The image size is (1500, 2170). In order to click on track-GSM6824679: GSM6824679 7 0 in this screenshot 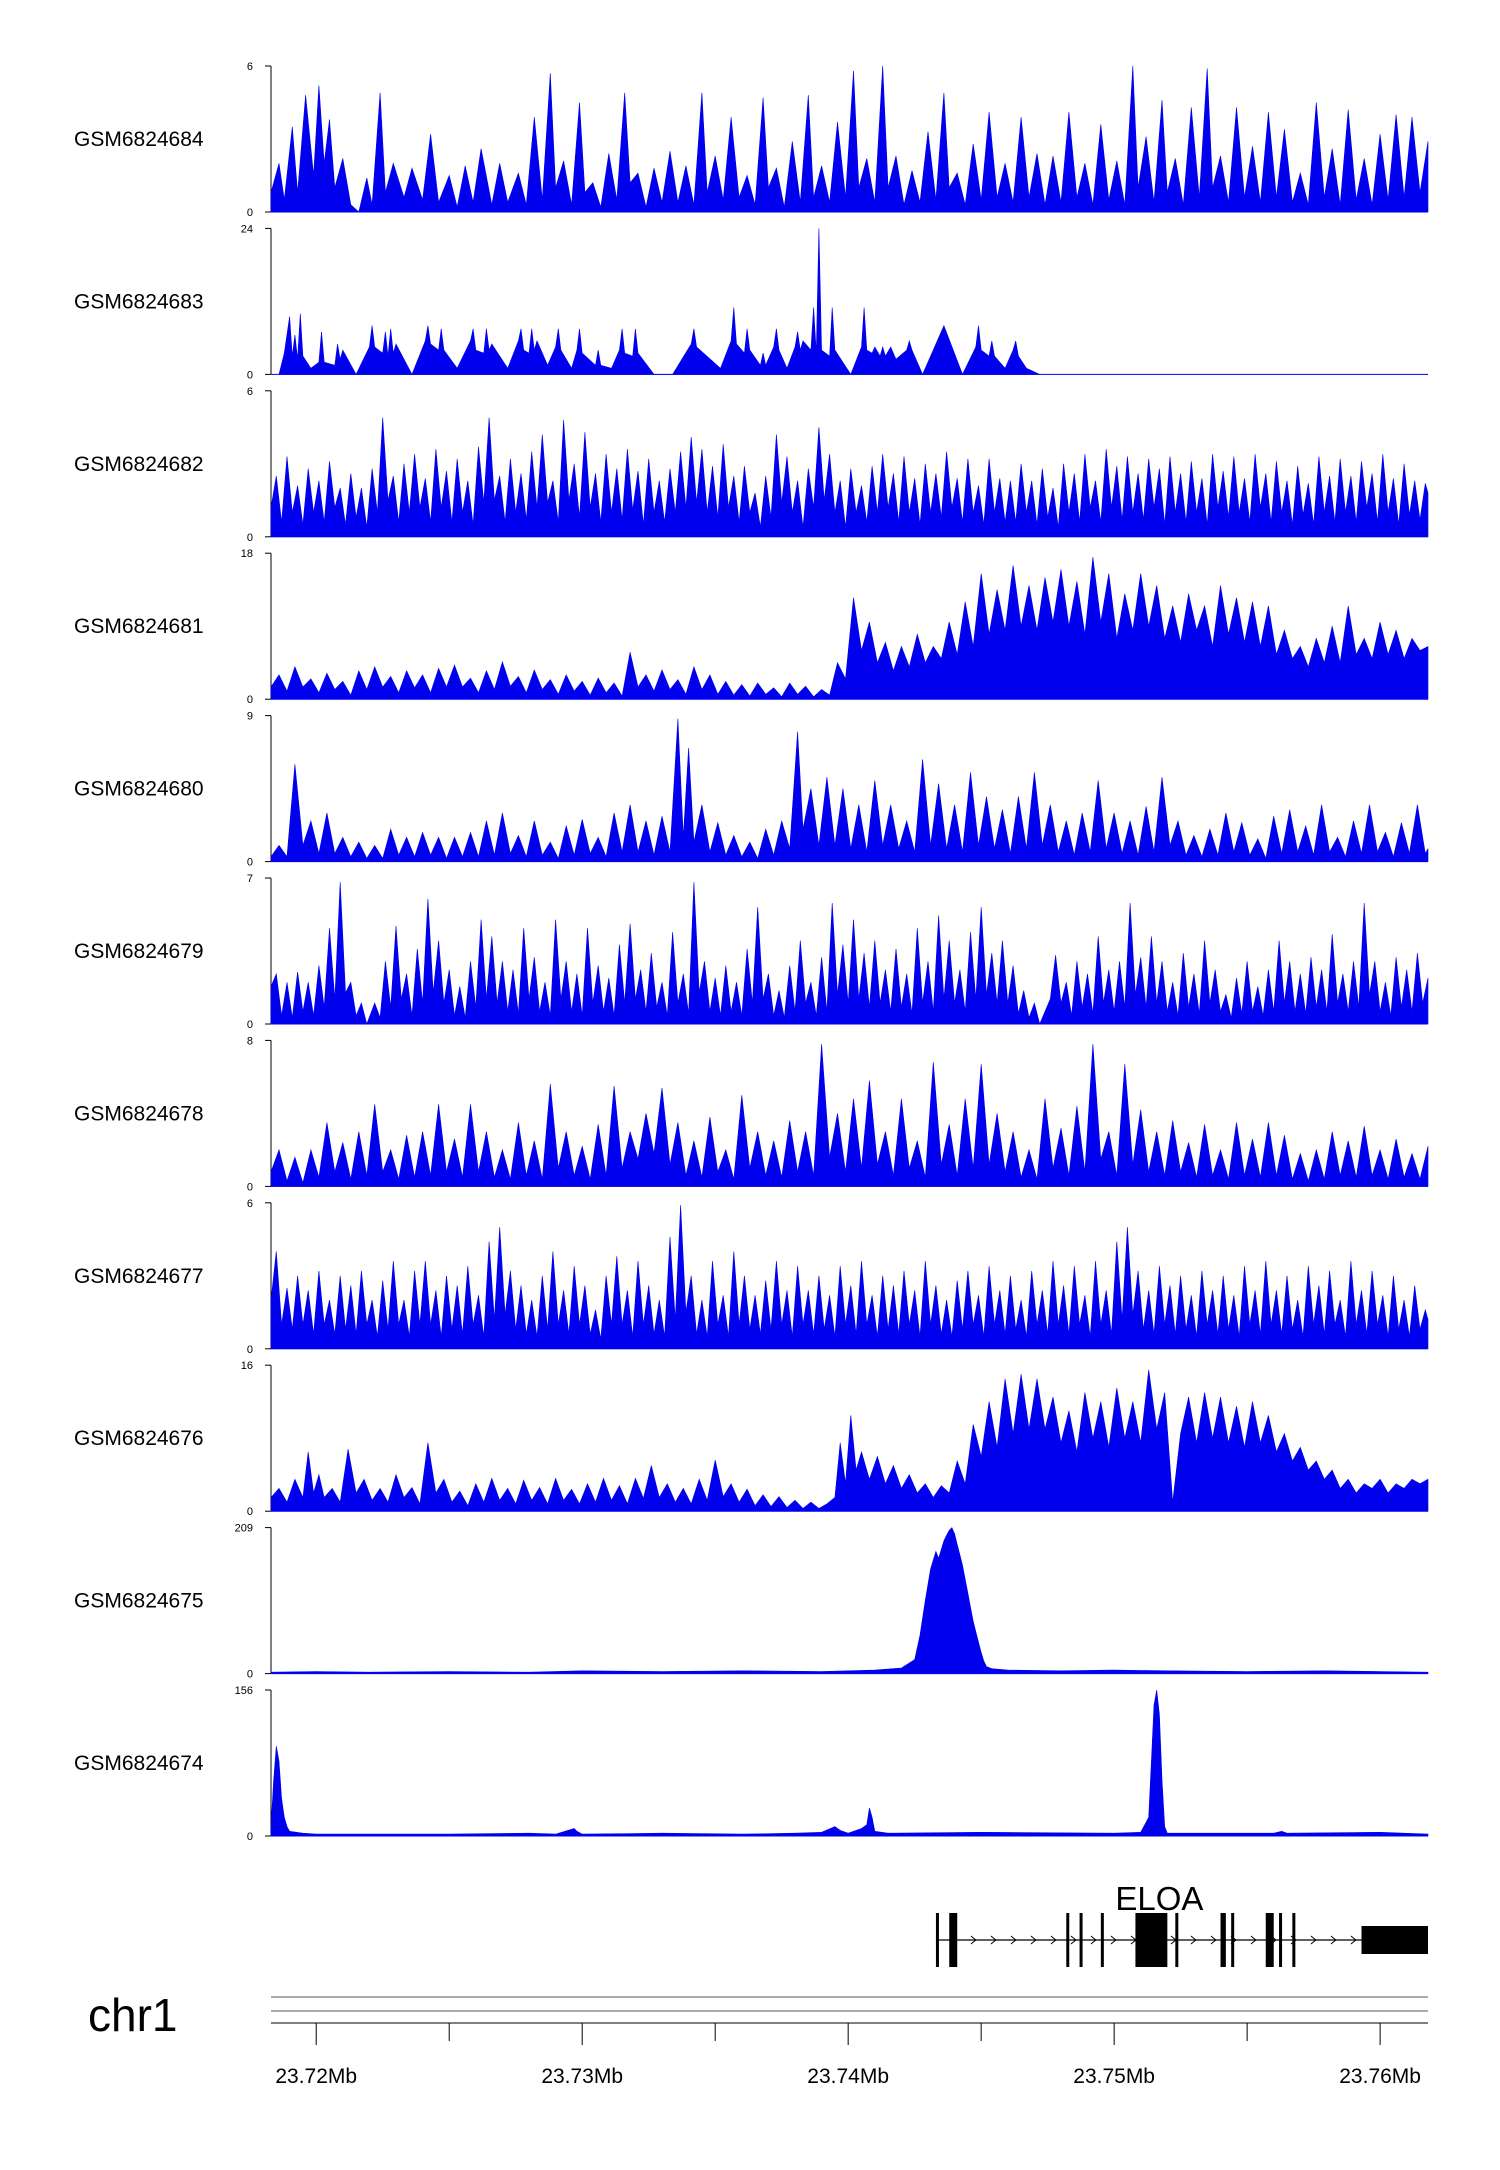, I will do `click(751, 952)`.